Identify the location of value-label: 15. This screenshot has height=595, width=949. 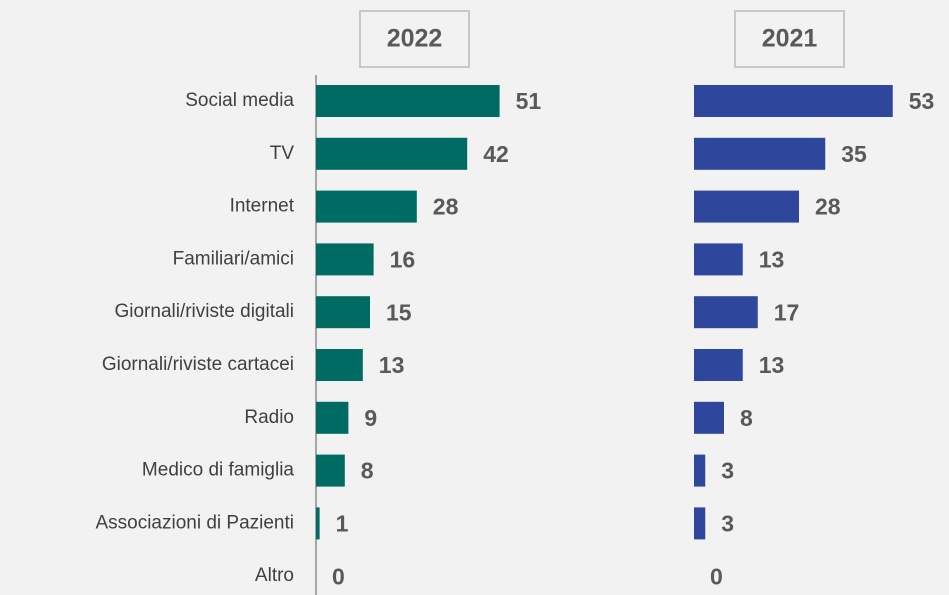
(399, 312).